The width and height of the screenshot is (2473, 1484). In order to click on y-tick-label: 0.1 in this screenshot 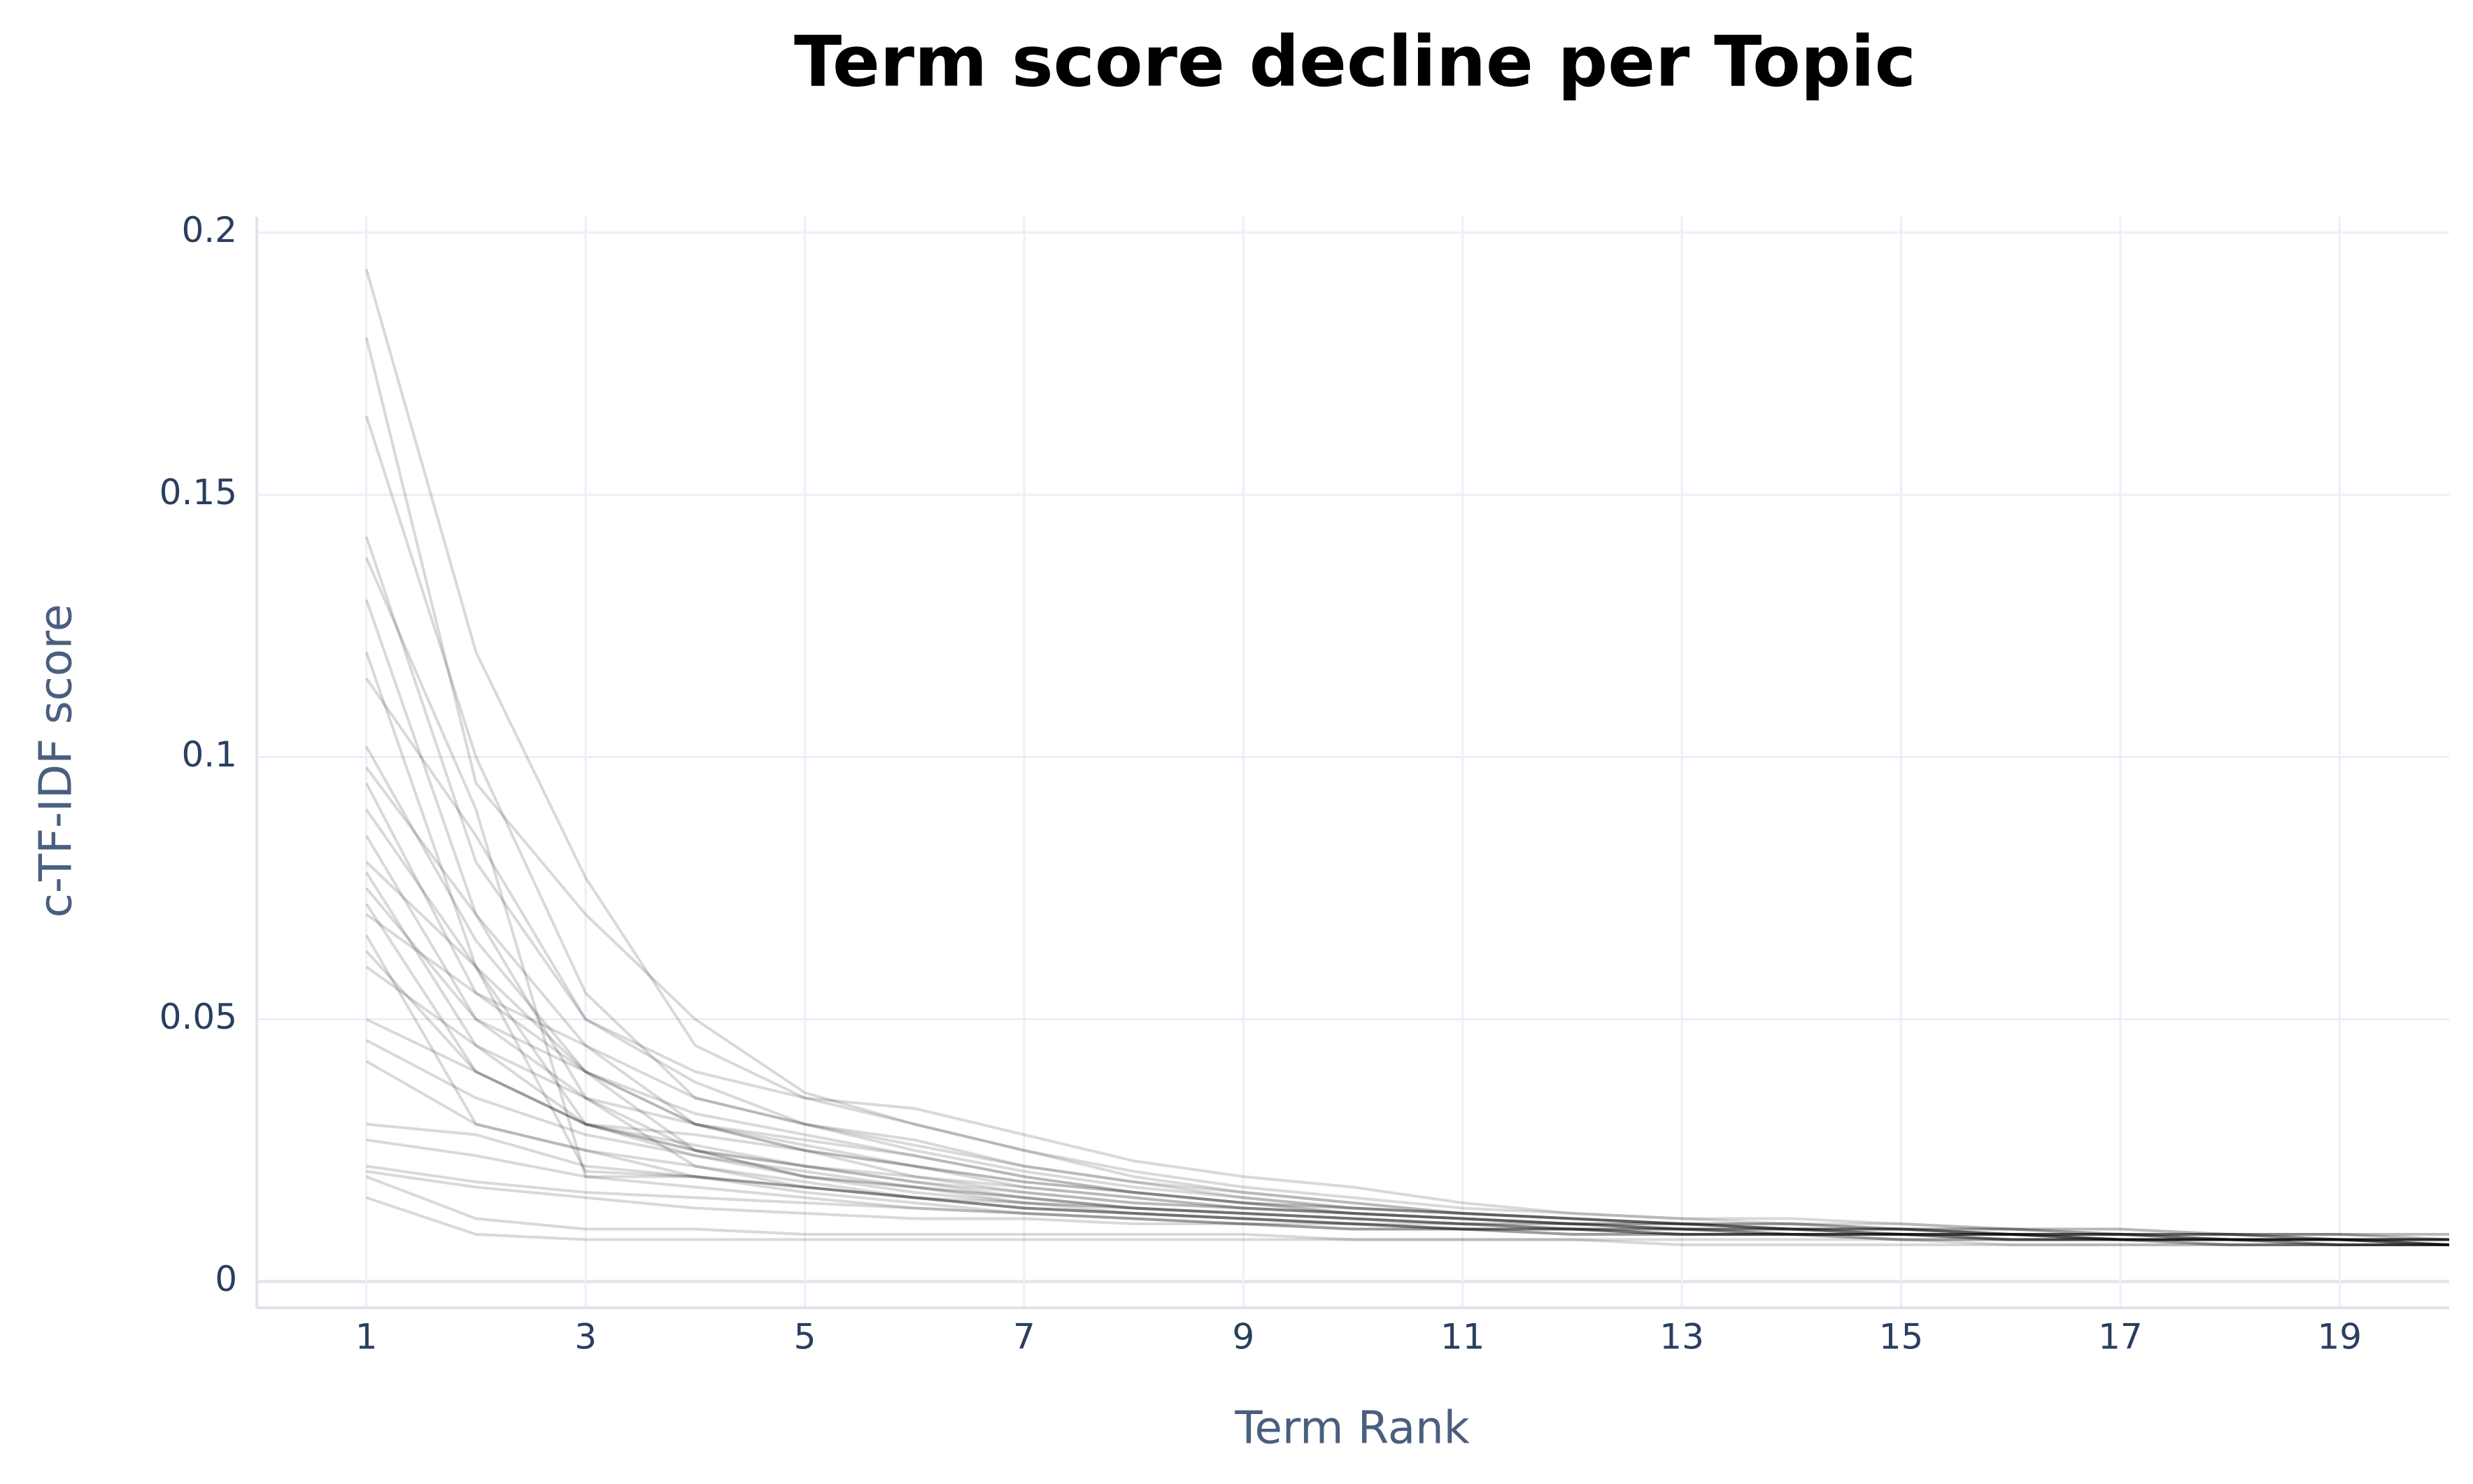, I will do `click(209, 755)`.